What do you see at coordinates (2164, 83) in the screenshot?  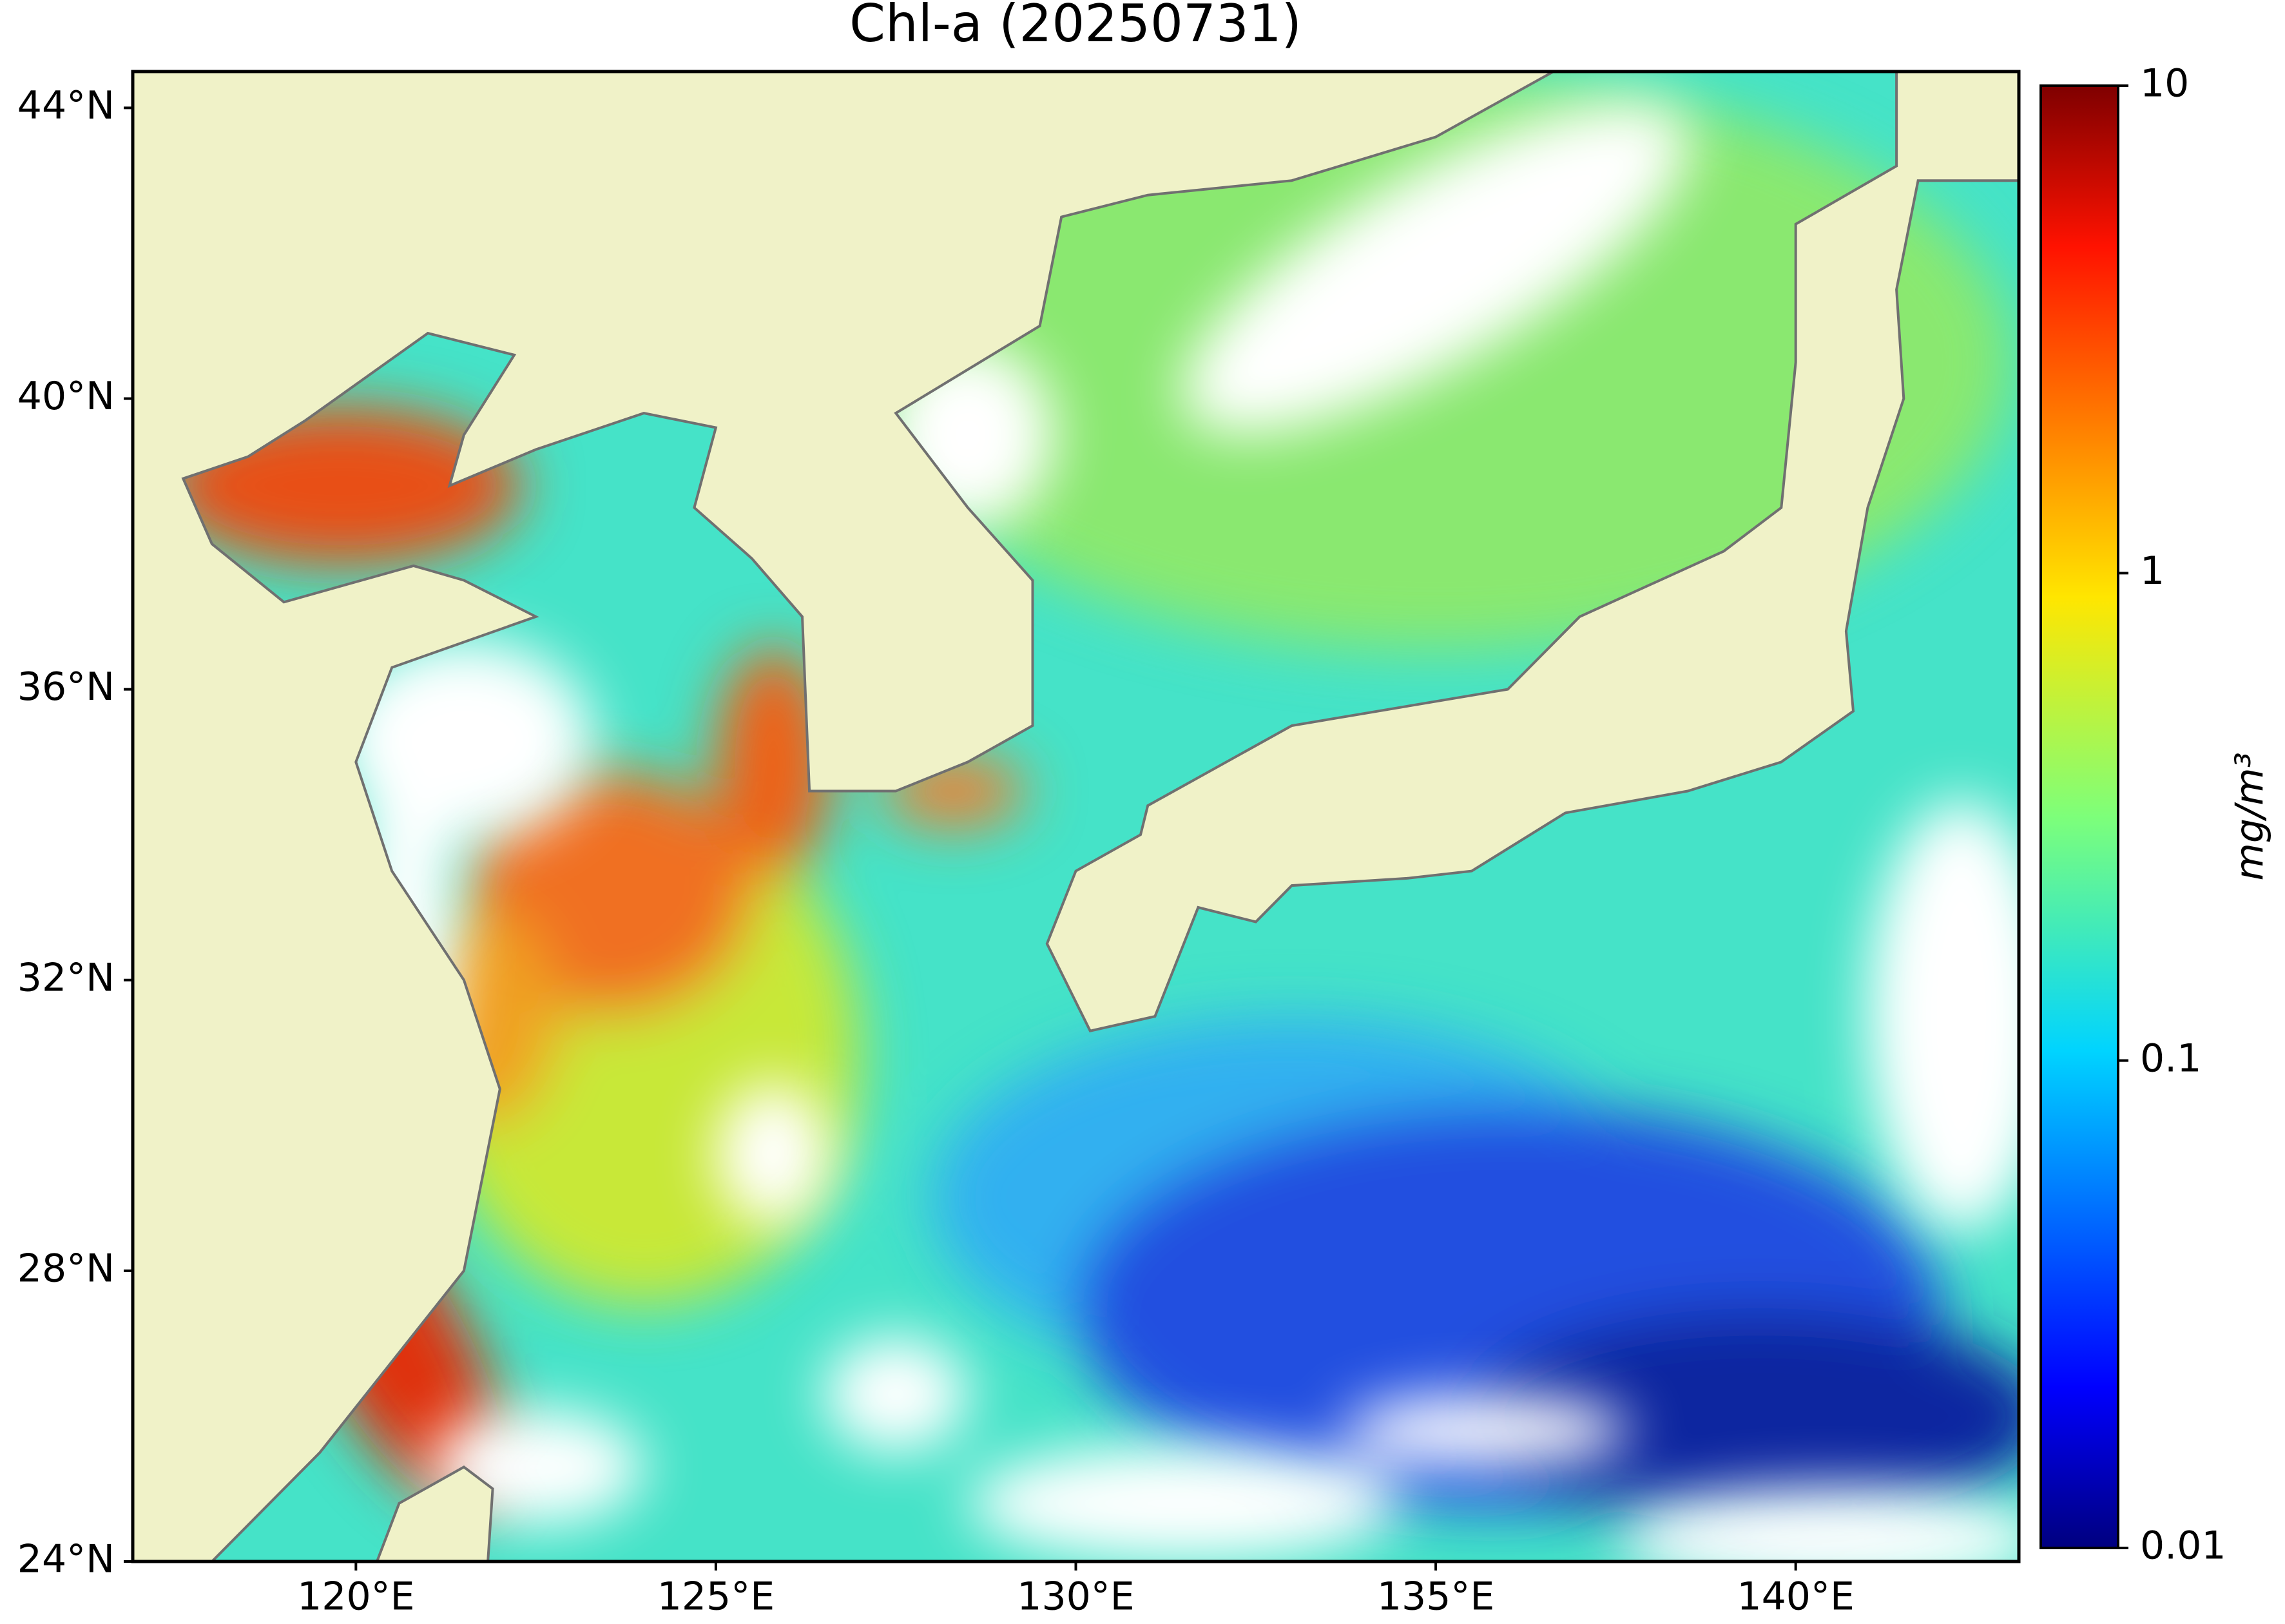 I see `colorbar-tick-label: 10` at bounding box center [2164, 83].